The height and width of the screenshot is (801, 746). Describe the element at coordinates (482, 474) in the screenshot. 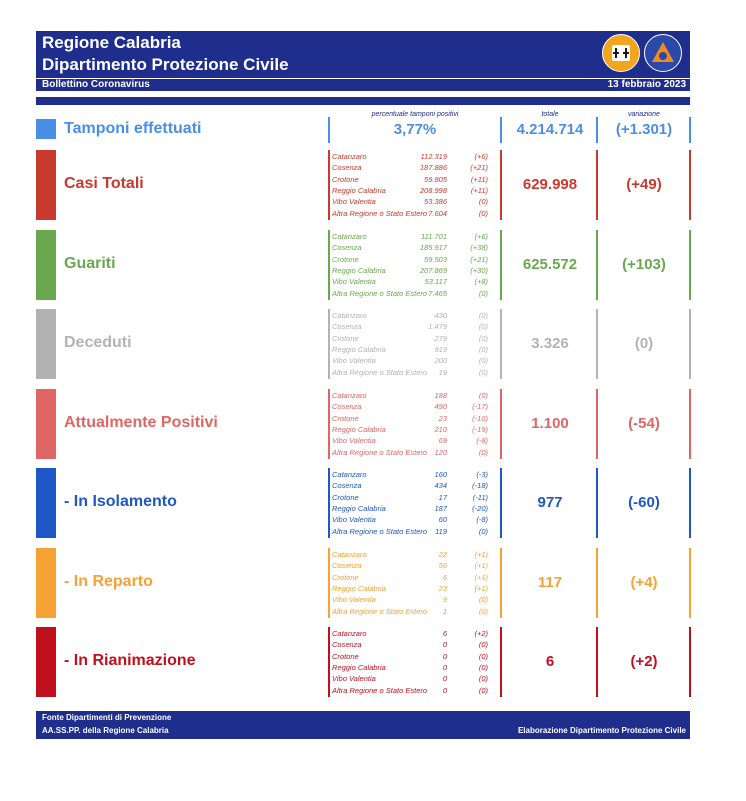

I see `region-variation: (-3)` at that location.